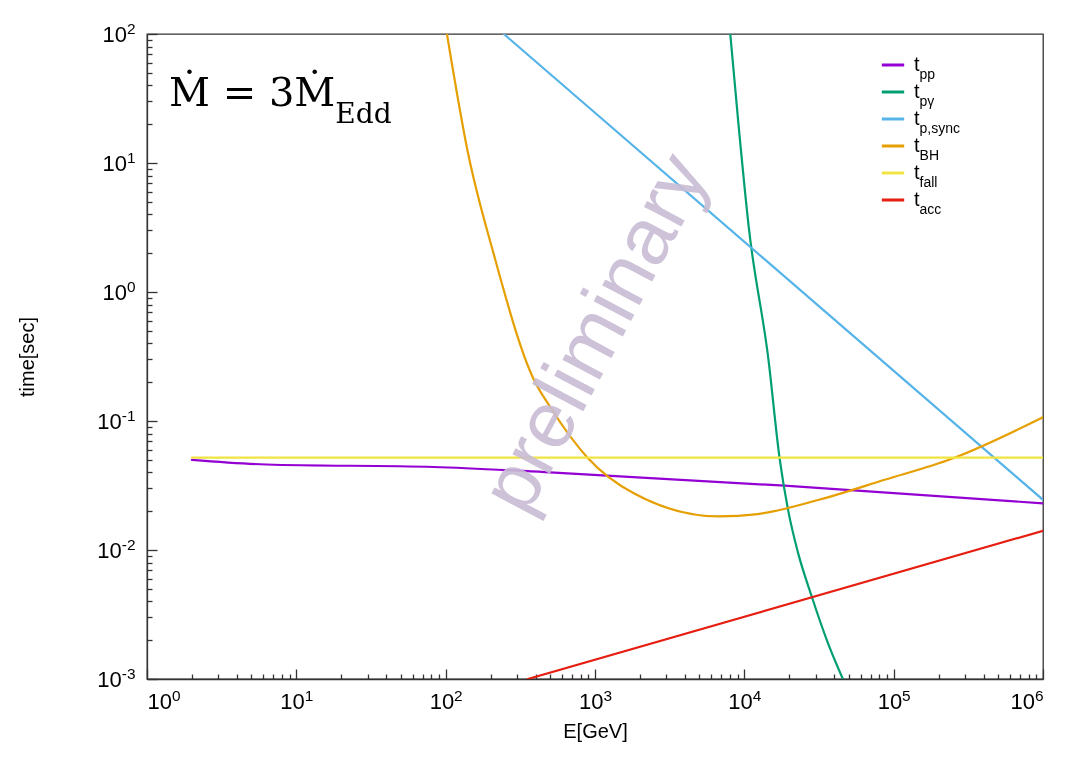 Image resolution: width=1070 pixels, height=773 pixels. What do you see at coordinates (26, 357) in the screenshot?
I see `y-axis-title: time[sec]` at bounding box center [26, 357].